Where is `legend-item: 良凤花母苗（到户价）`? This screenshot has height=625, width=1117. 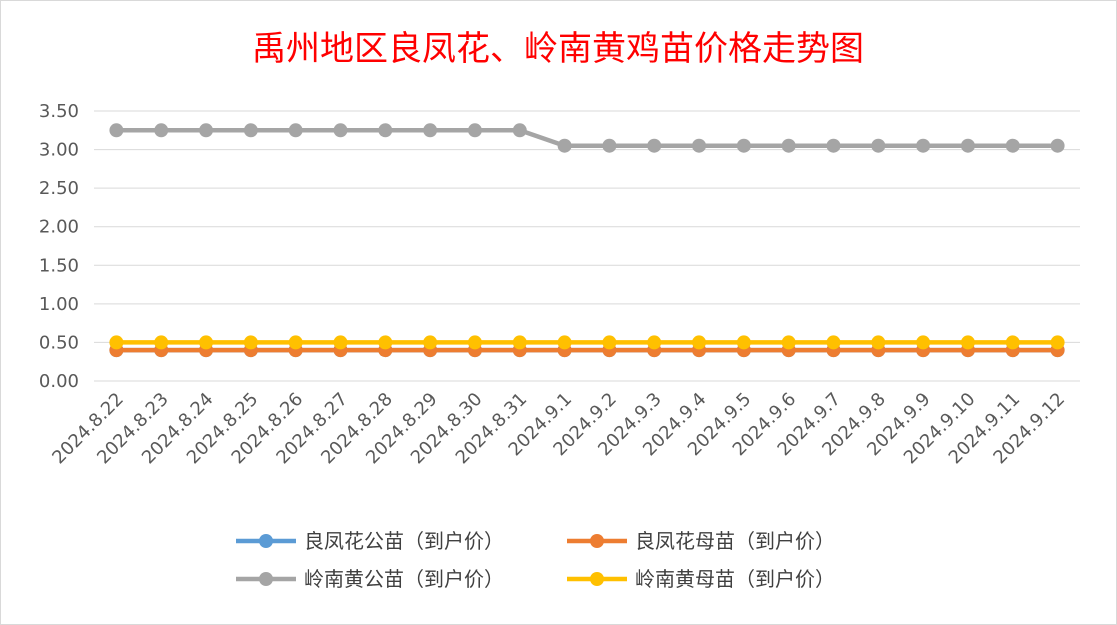
legend-item: 良凤花母苗（到户价） is located at coordinates (701, 541).